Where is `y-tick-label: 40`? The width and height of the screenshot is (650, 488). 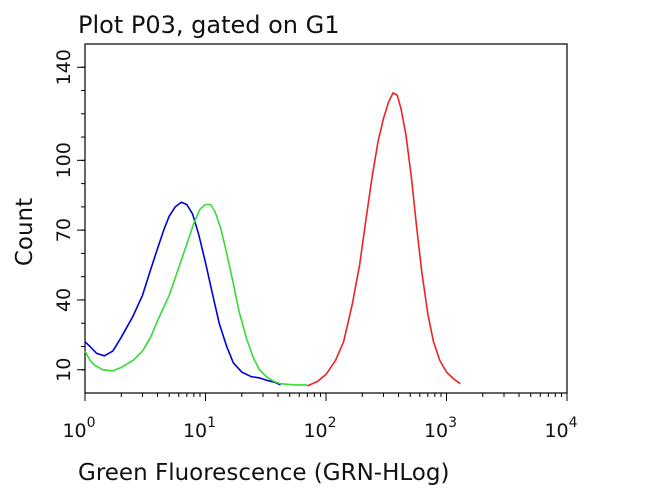 y-tick-label: 40 is located at coordinates (64, 300).